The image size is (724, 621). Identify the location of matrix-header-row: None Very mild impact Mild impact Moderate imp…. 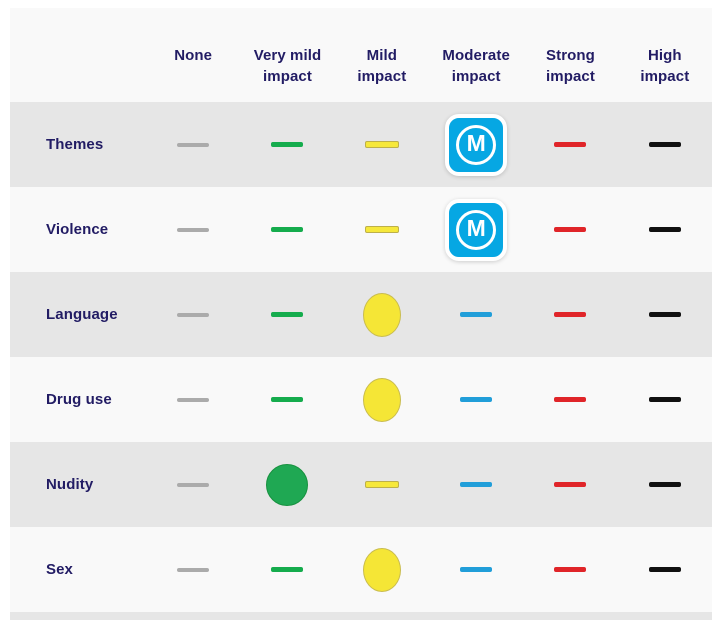
(361, 55).